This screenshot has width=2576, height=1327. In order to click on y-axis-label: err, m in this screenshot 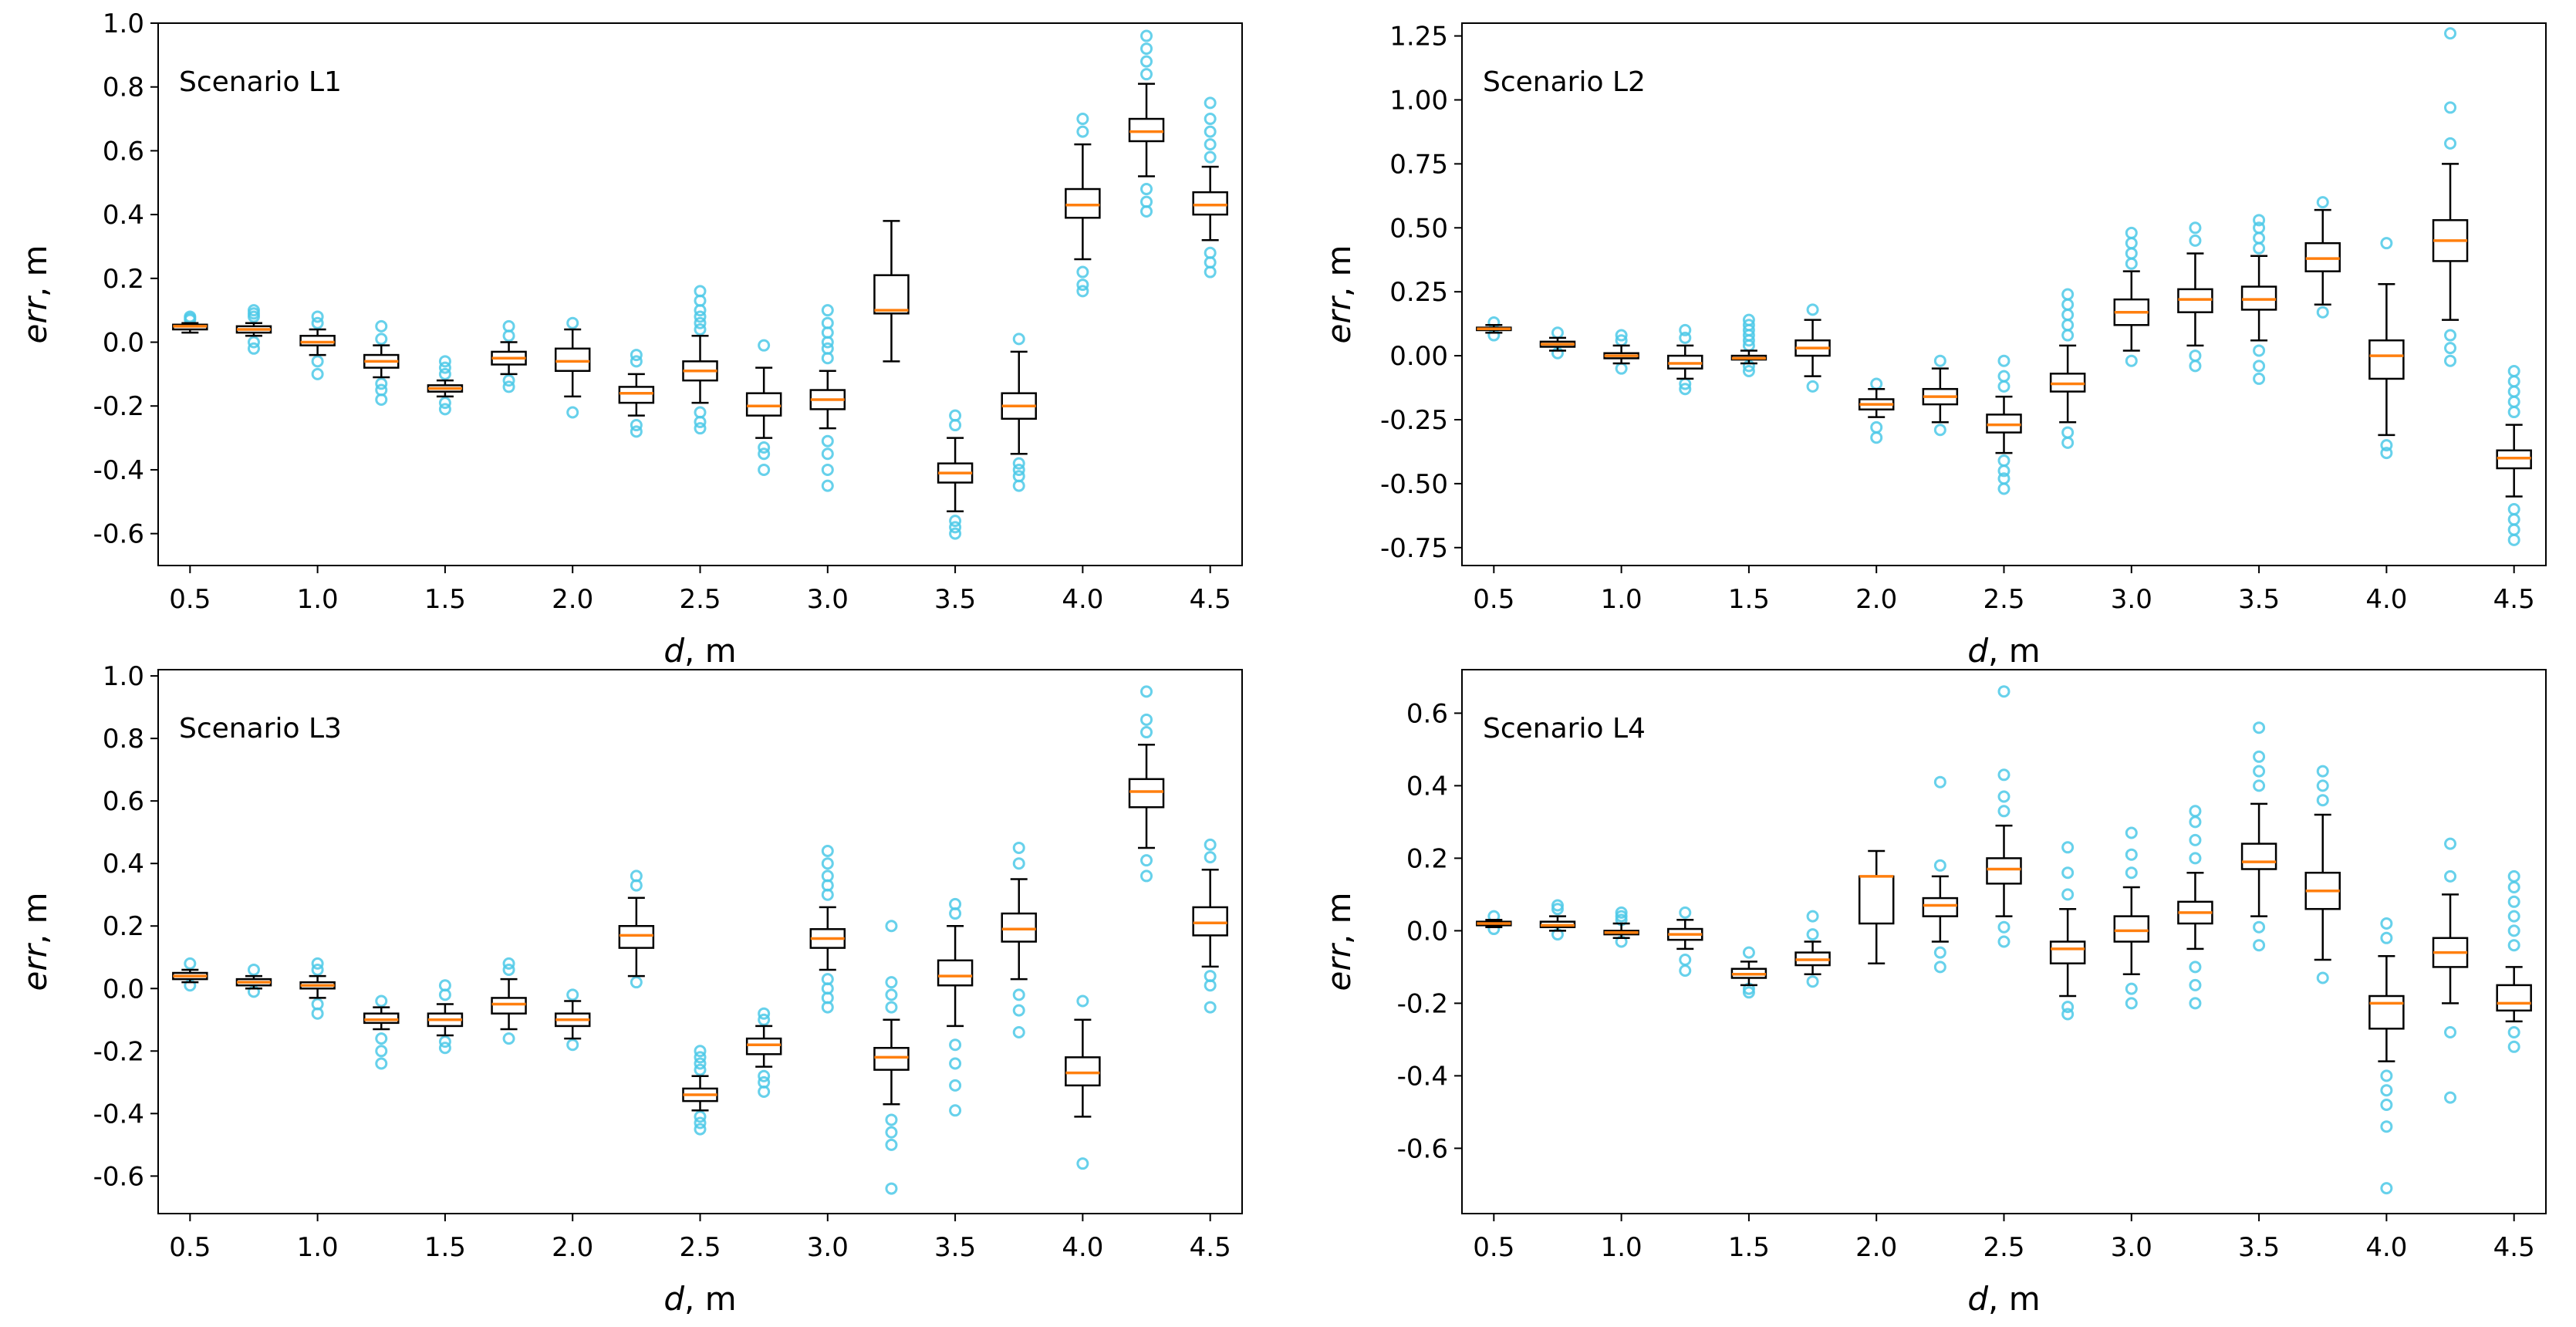, I will do `click(1339, 942)`.